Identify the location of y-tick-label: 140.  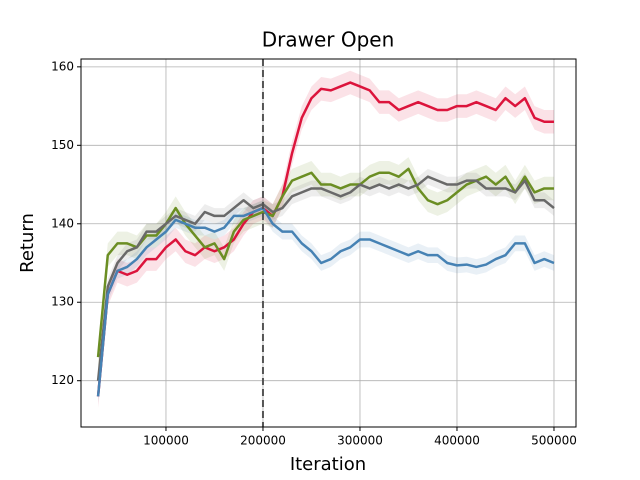
(62, 223).